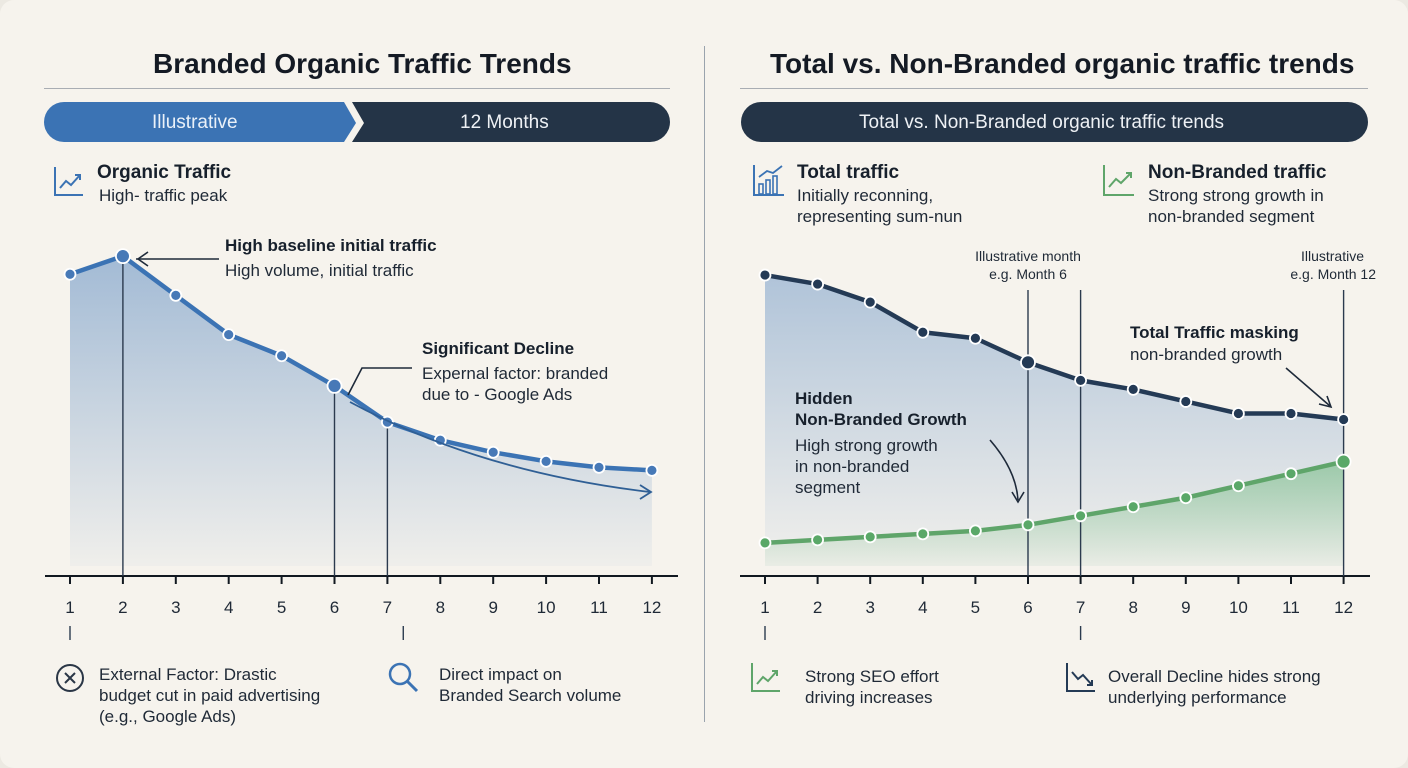  Describe the element at coordinates (1237, 172) in the screenshot. I see `legend-nonbranded-title: Non-Branded traffic` at that location.